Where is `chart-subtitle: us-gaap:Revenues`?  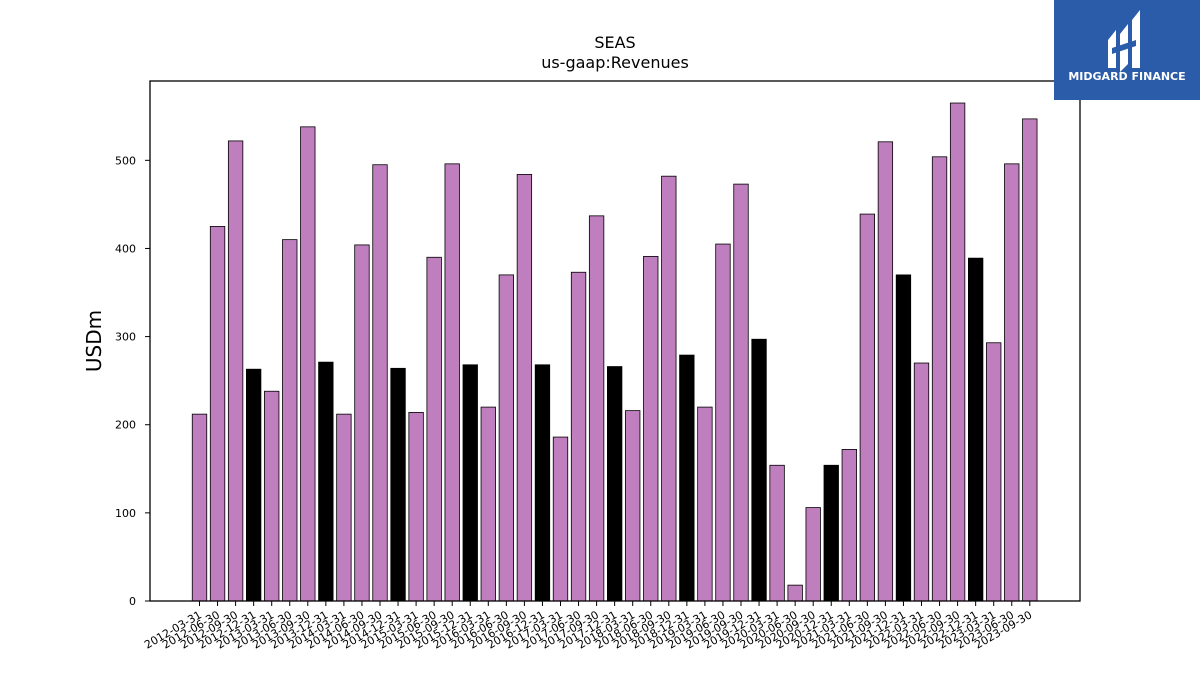
chart-subtitle: us-gaap:Revenues is located at coordinates (615, 62).